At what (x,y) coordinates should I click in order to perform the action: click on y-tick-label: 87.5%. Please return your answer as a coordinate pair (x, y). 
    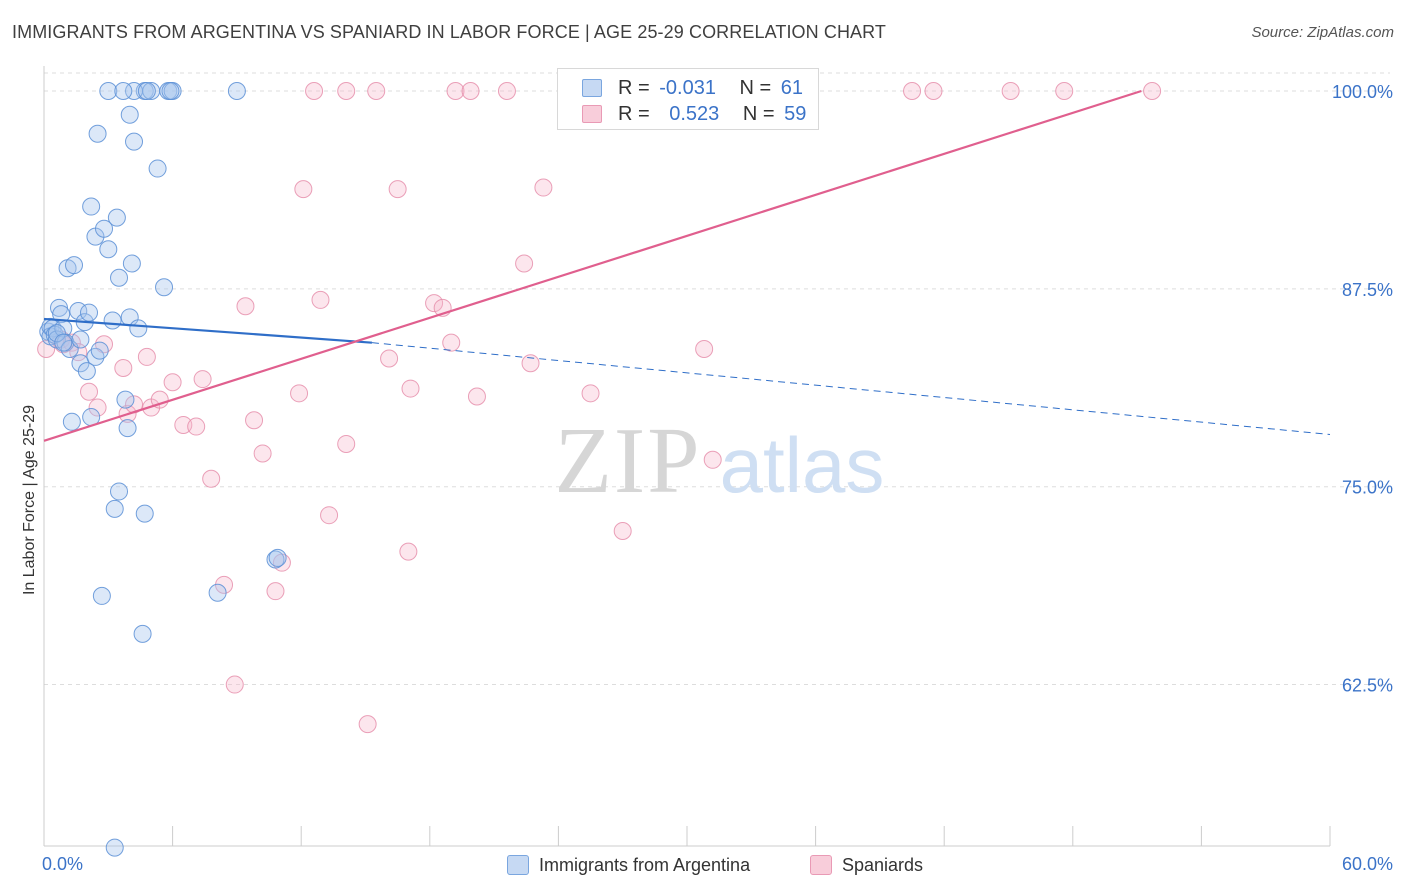
    Looking at the image, I should click on (1367, 290).